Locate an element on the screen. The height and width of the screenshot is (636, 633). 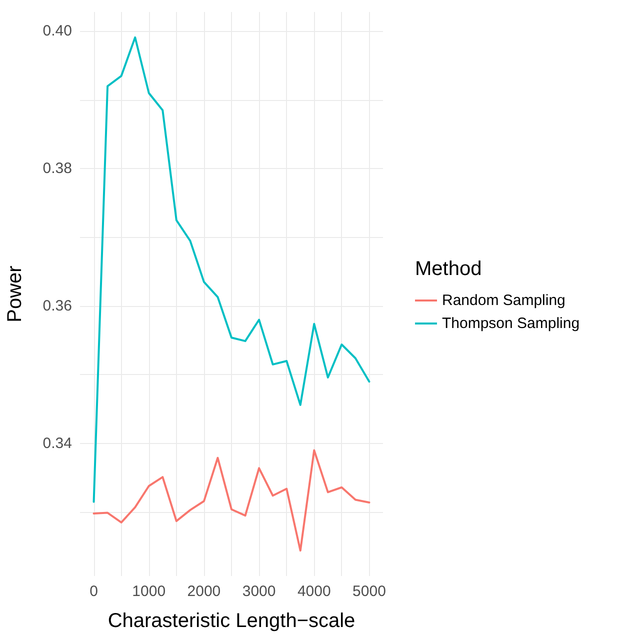
legend-label: Thompson Sampling is located at coordinates (511, 323).